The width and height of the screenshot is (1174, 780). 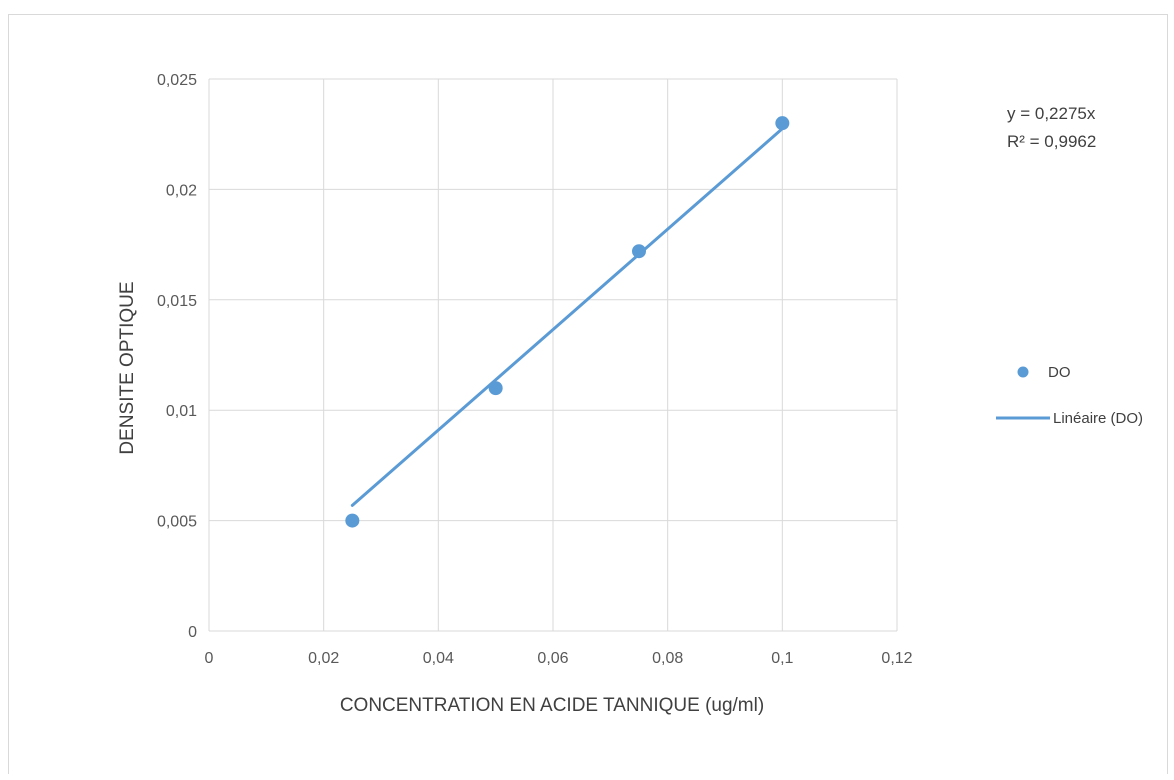 What do you see at coordinates (323, 658) in the screenshot?
I see `x-tick-label: 0,02` at bounding box center [323, 658].